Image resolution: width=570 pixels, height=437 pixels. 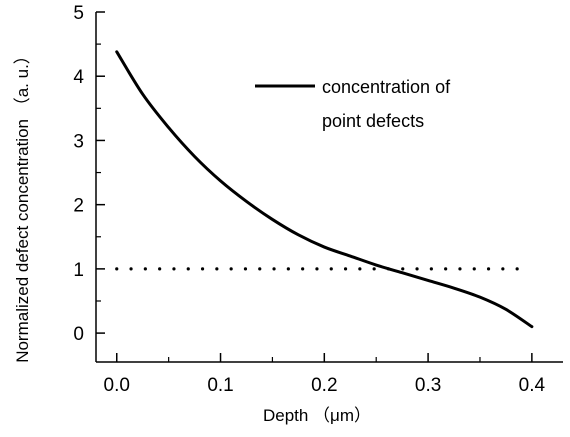 I want to click on y-tick-label: 1, so click(x=78, y=270).